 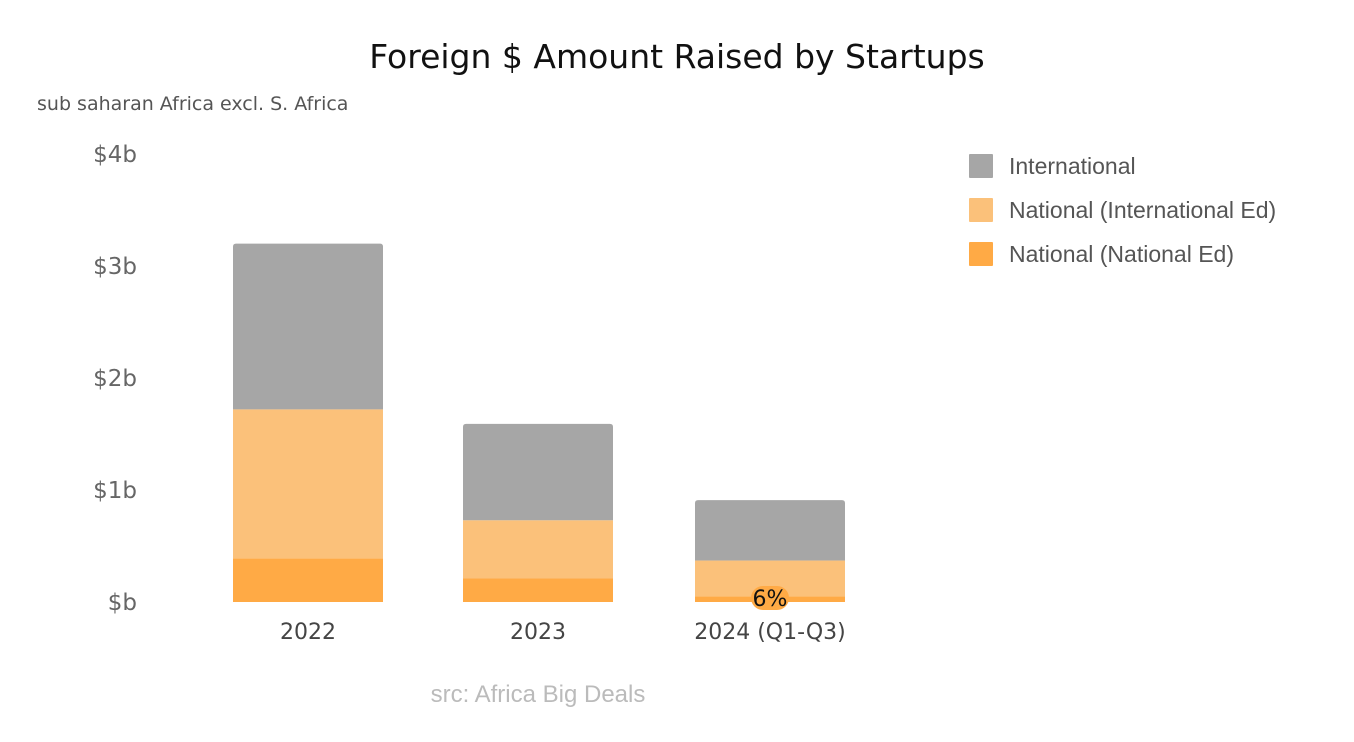 What do you see at coordinates (538, 694) in the screenshot?
I see `chart-source: src: Africa Big Deals` at bounding box center [538, 694].